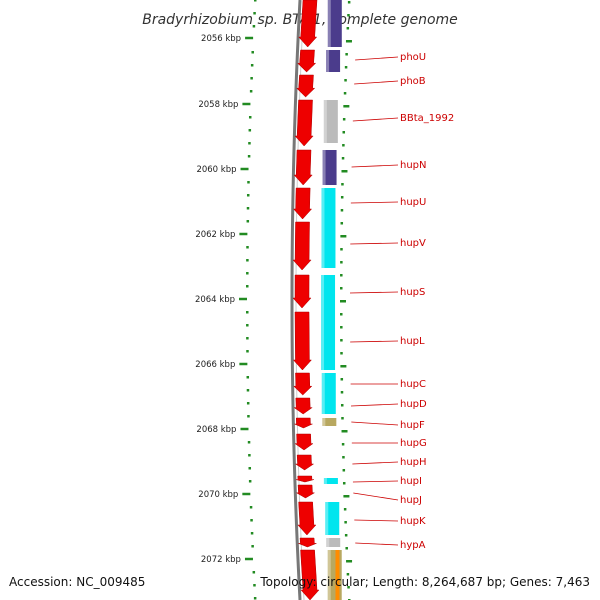  Describe the element at coordinates (412, 292) in the screenshot. I see `gene-label-hups: hupS` at that location.